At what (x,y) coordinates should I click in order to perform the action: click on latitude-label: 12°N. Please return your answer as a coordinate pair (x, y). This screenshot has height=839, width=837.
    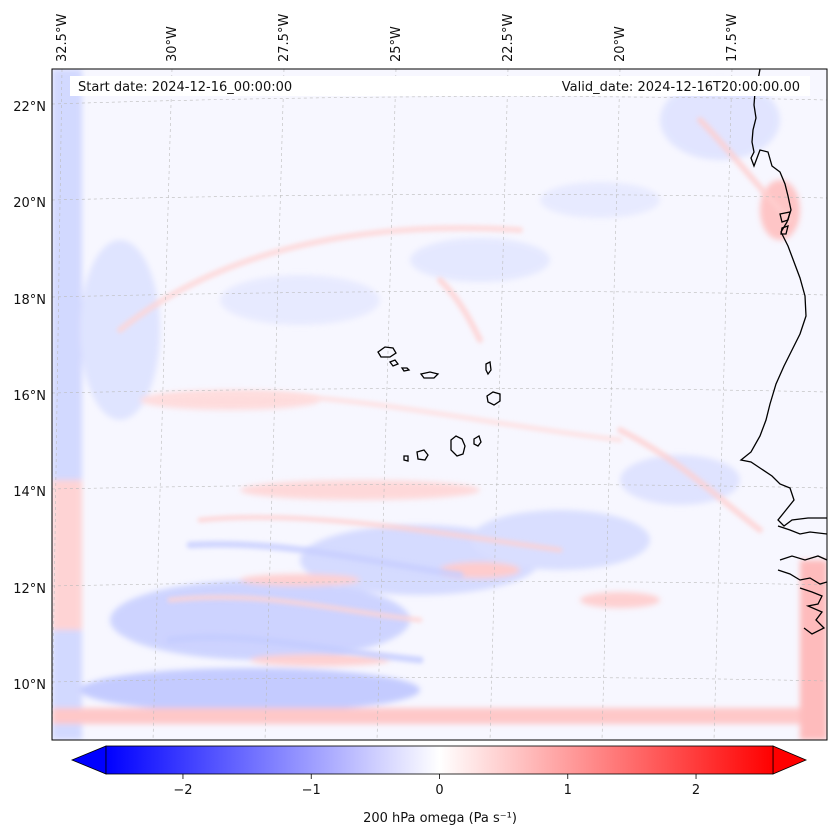
    Looking at the image, I should click on (29, 589).